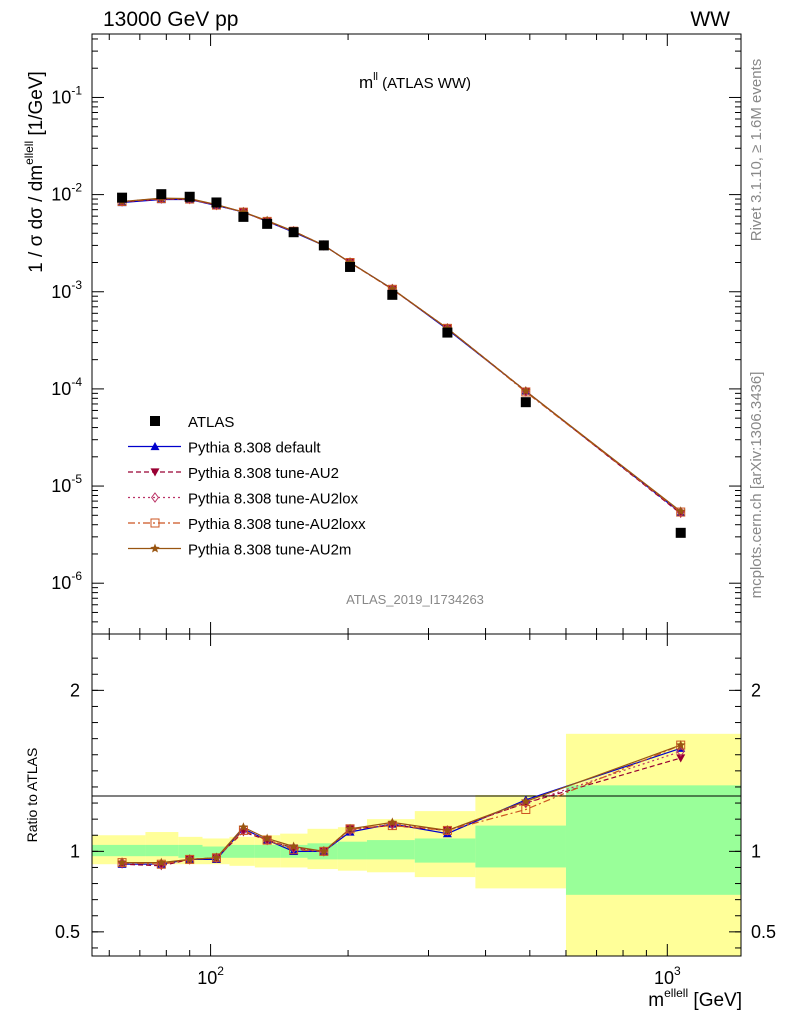 Image resolution: width=786 pixels, height=1024 pixels. What do you see at coordinates (66, 290) in the screenshot?
I see `y-tick-label: 10⁻³` at bounding box center [66, 290].